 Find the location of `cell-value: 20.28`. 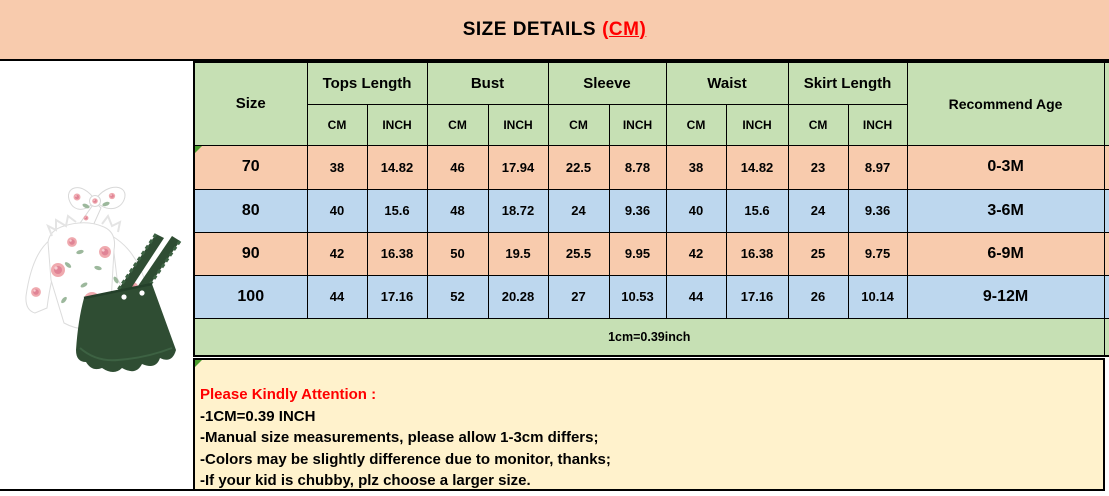

cell-value: 20.28 is located at coordinates (518, 296).